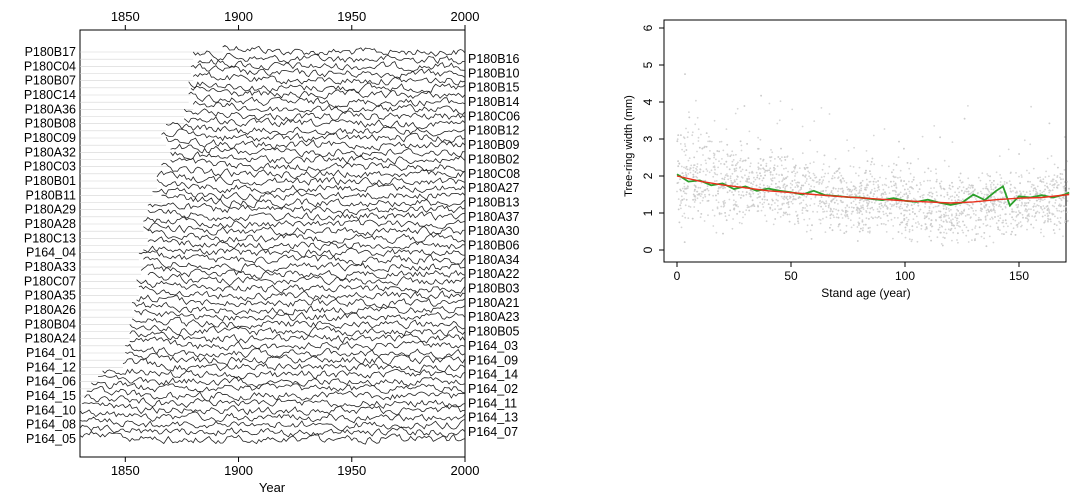 This screenshot has width=1083, height=495. I want to click on series-label-left: P164_15, so click(51, 396).